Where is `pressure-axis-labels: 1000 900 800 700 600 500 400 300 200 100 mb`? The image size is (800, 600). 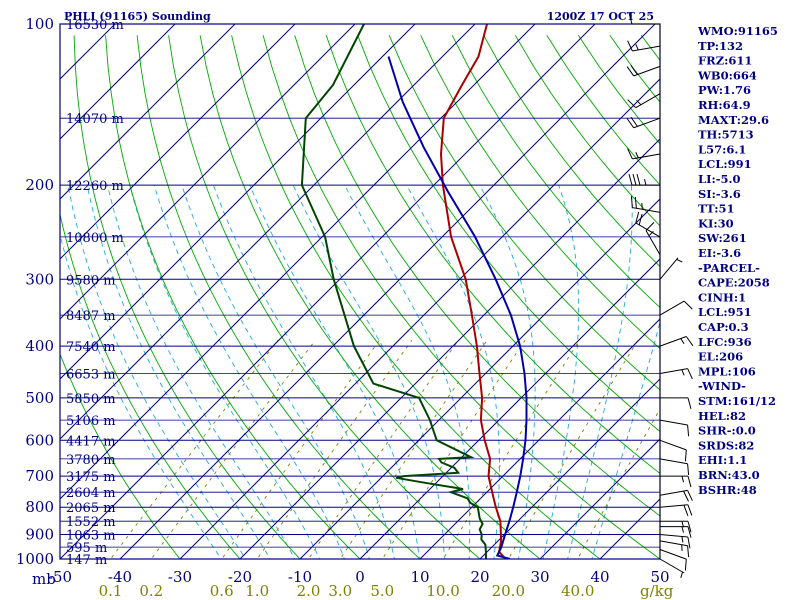
pressure-axis-labels: 1000 900 800 700 600 500 400 300 200 100 mb is located at coordinates (36, 301).